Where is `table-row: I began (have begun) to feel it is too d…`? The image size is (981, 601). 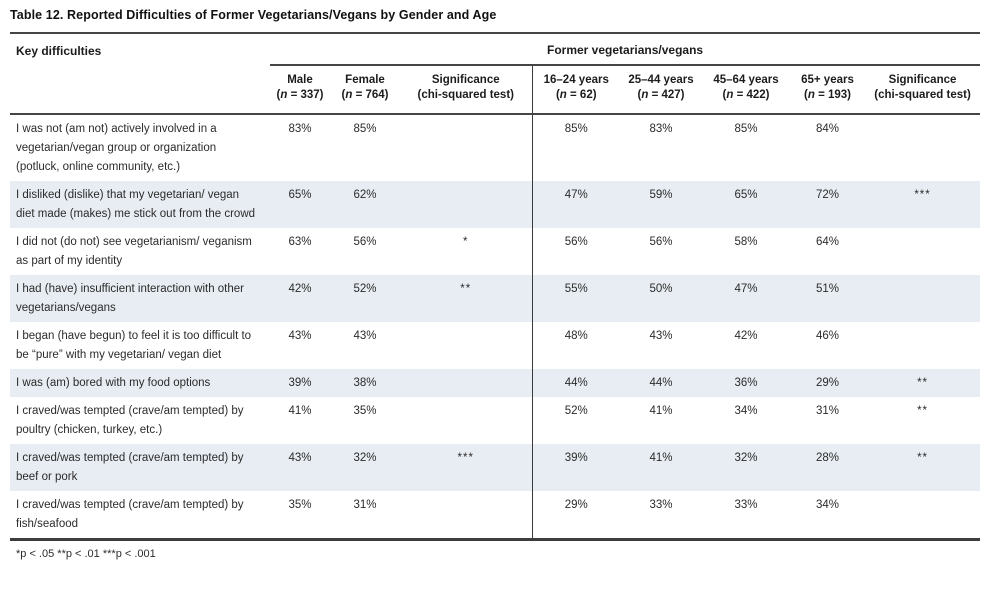
table-row: I began (have begun) to feel it is too d… is located at coordinates (495, 345).